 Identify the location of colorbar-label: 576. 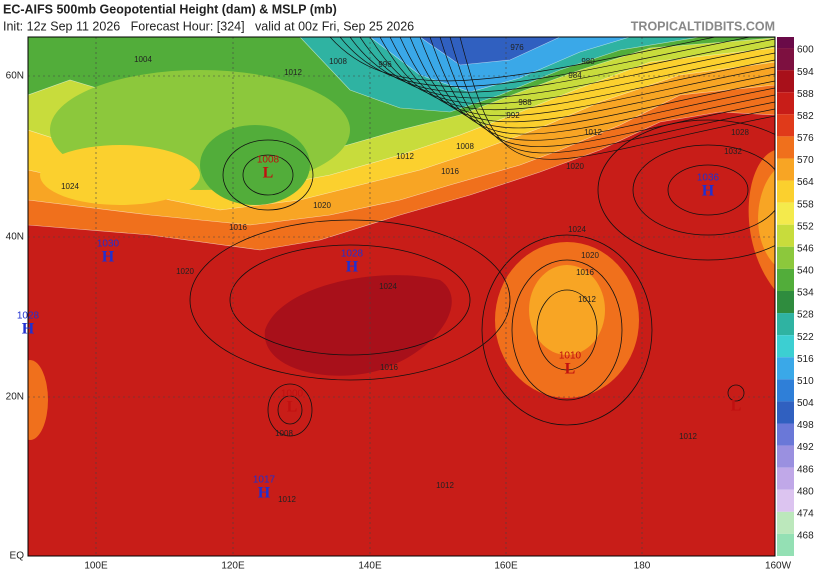
(805, 138).